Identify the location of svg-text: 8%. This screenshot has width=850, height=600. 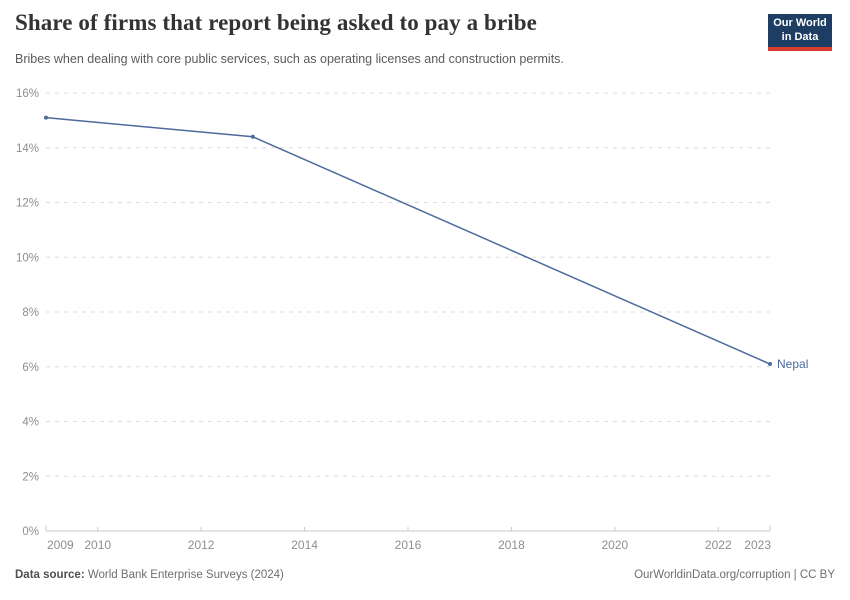
(30, 313).